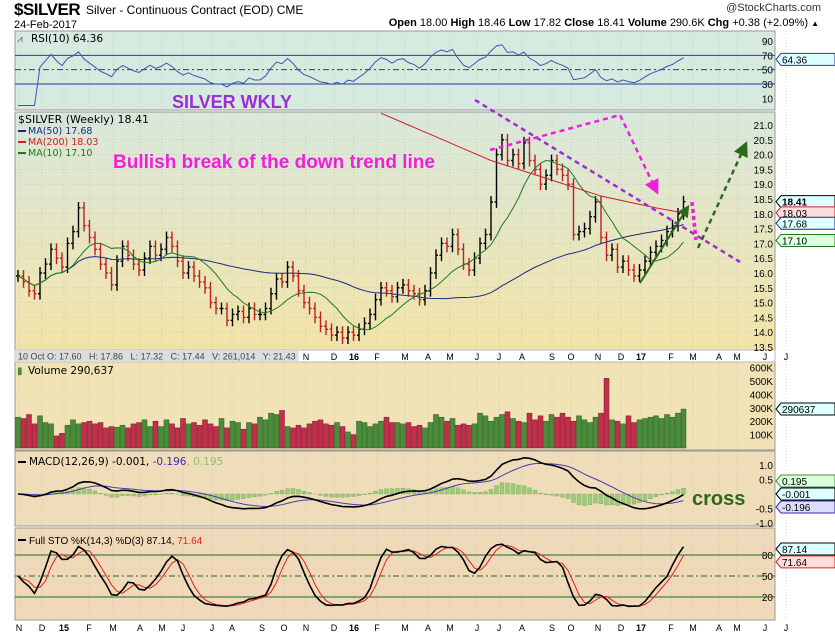  I want to click on volume-badge-bg, so click(805, 409).